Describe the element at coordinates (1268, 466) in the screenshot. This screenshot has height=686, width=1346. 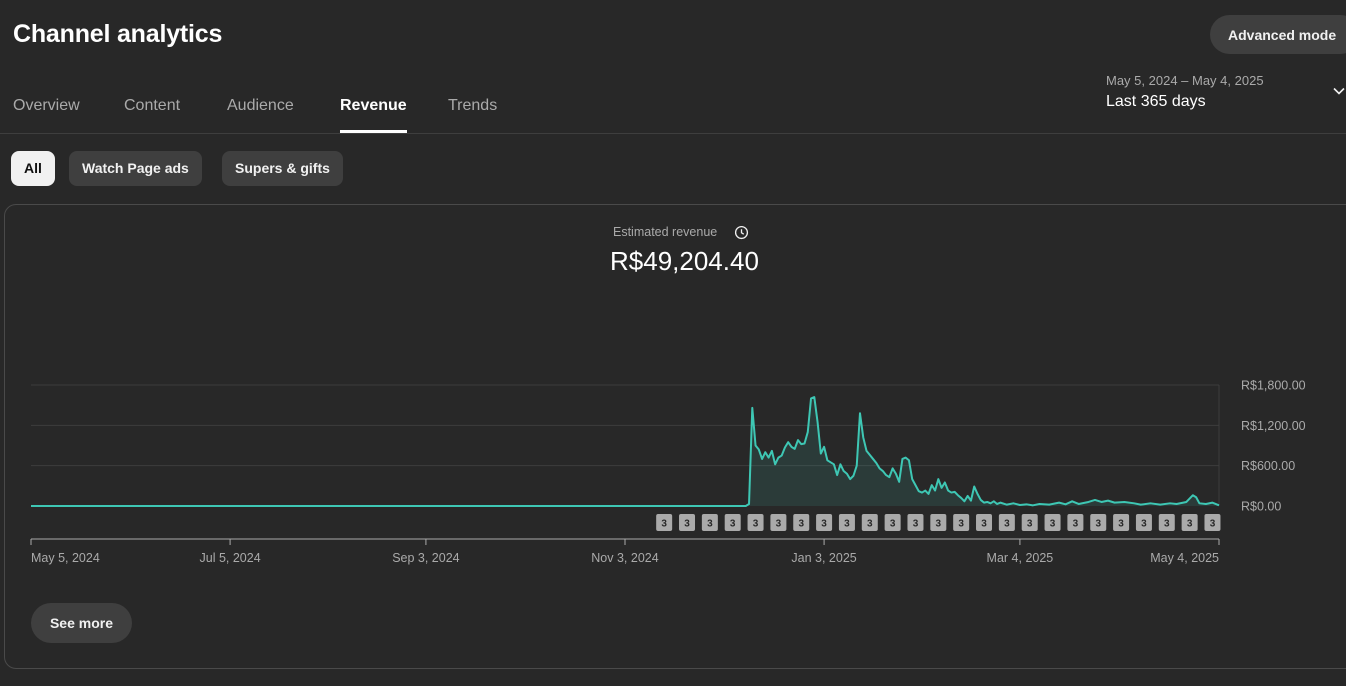
I see `y-tick-label: R$600.00` at that location.